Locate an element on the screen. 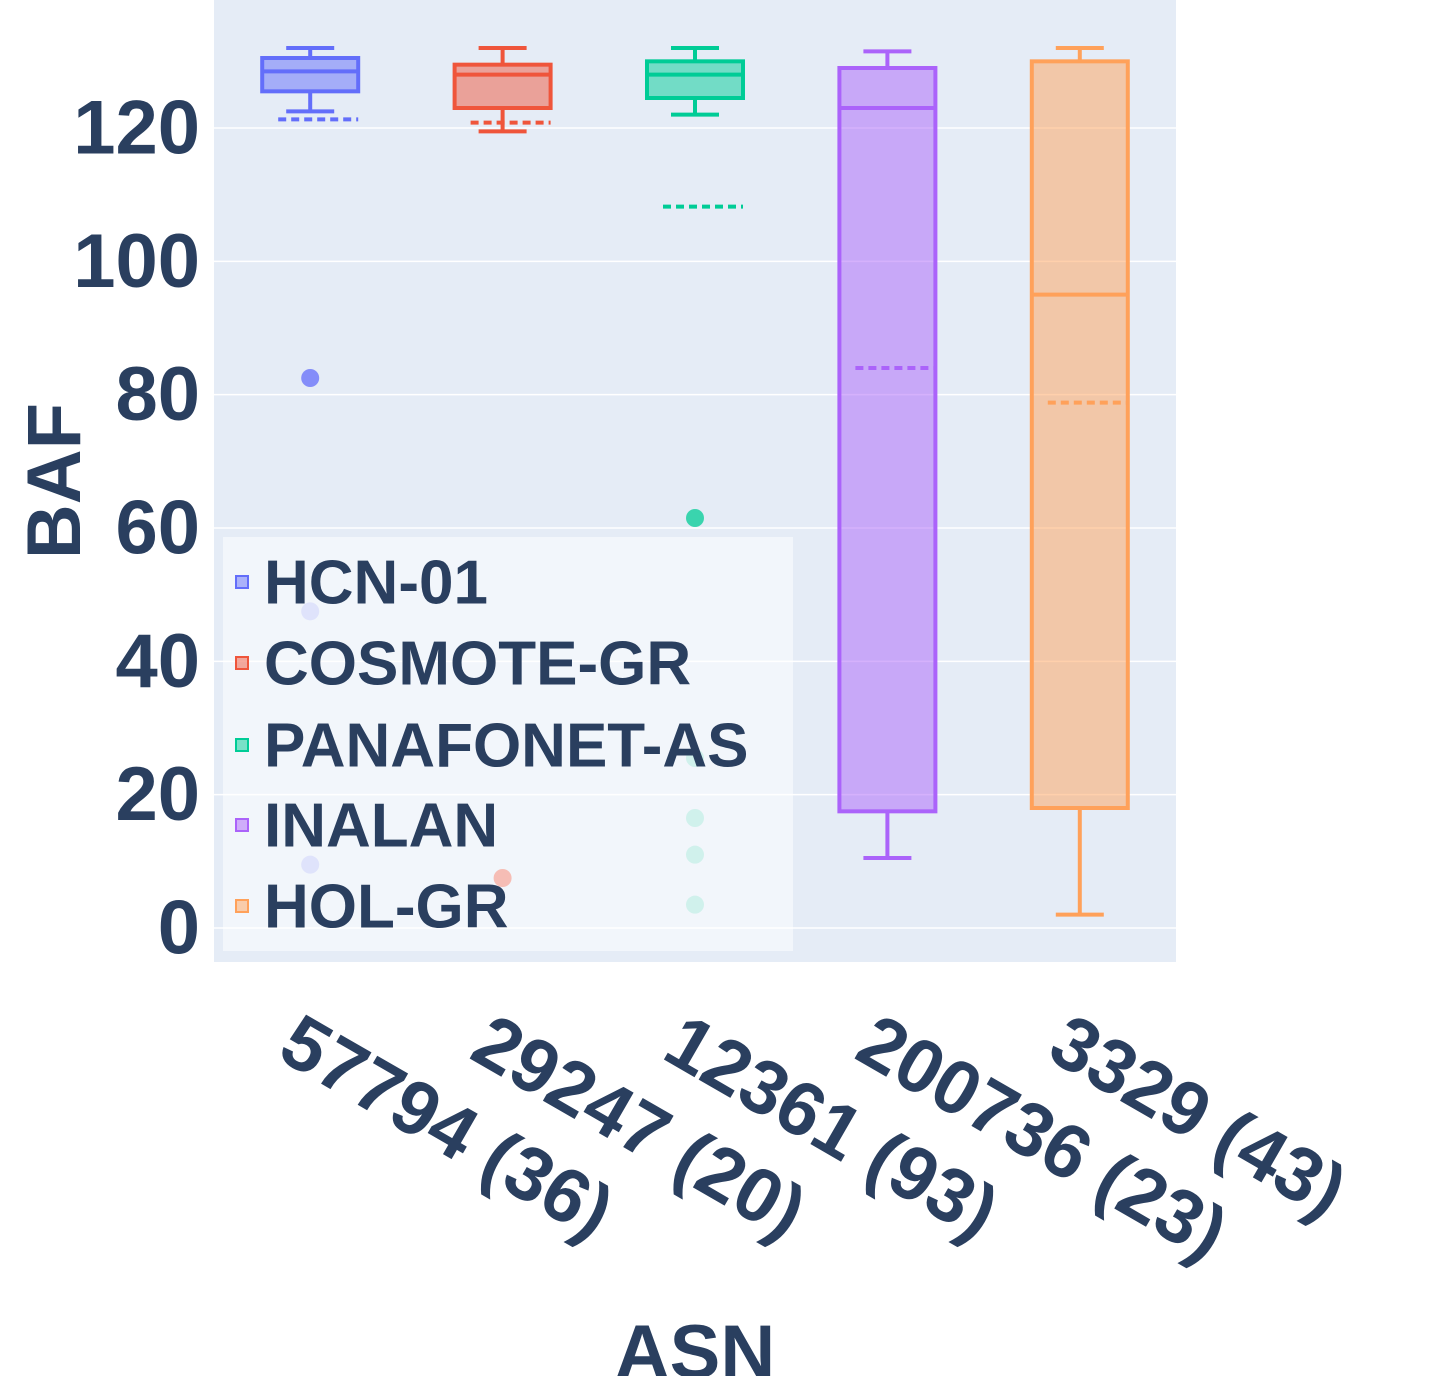 This screenshot has width=1429, height=1376. legend-label: COSMOTE-GR is located at coordinates (477, 664).